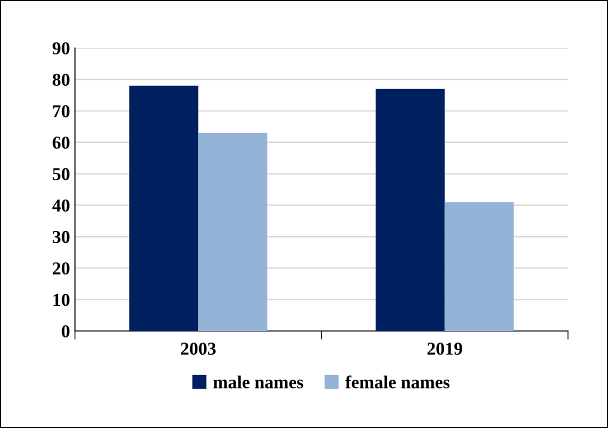  I want to click on y-tick-label: 80, so click(61, 80).